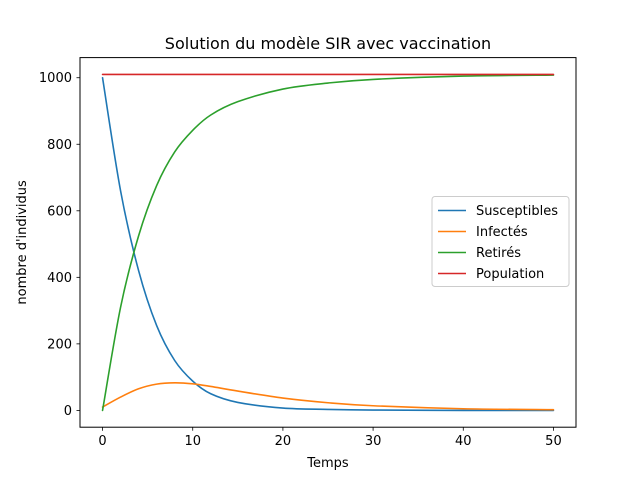 This screenshot has width=640, height=480. What do you see at coordinates (59, 344) in the screenshot?
I see `y-tick-label: 200` at bounding box center [59, 344].